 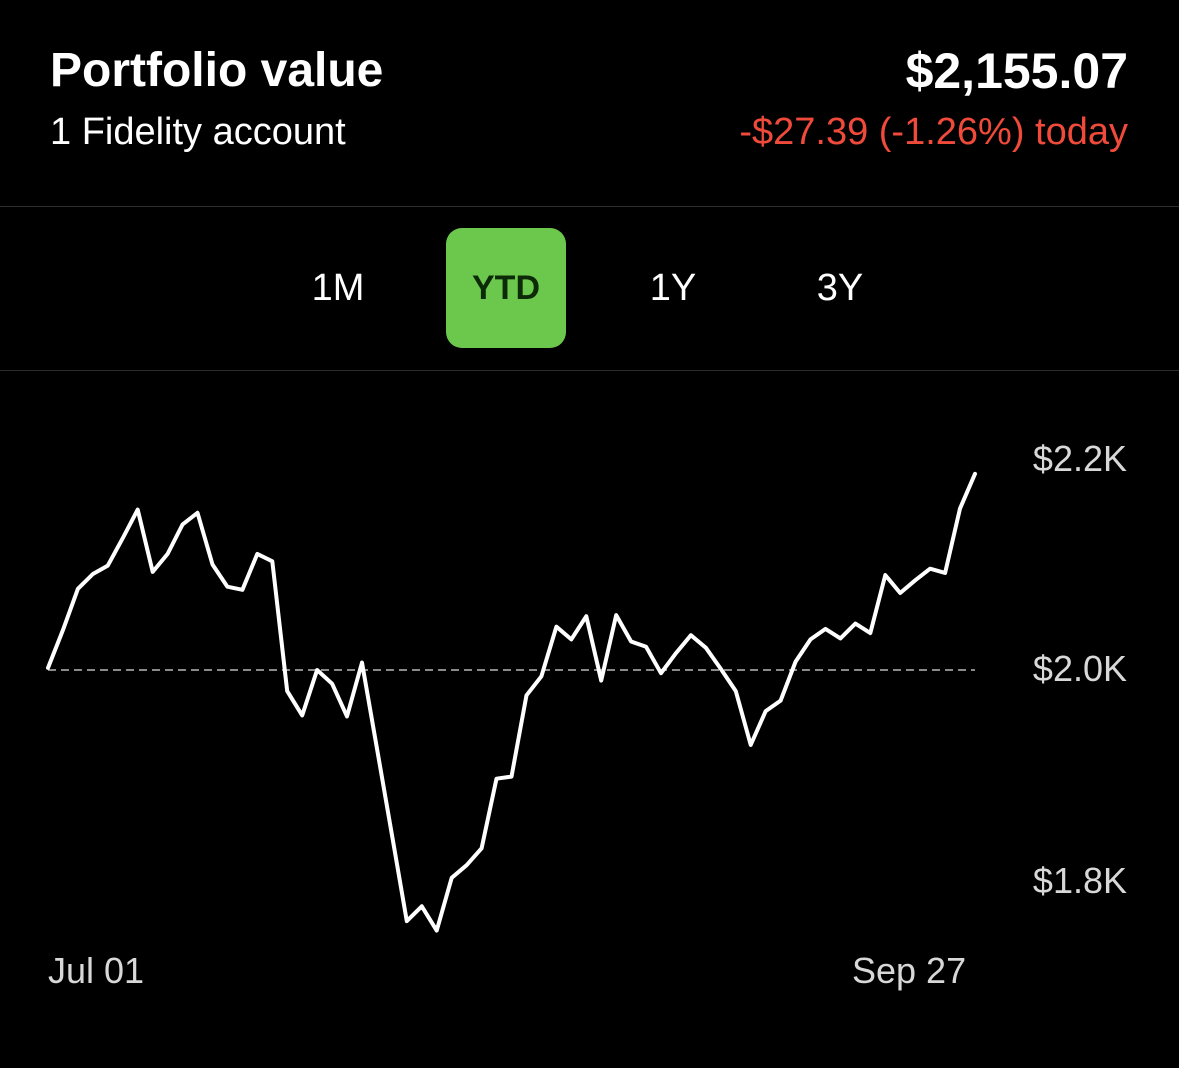 I want to click on tab-1m: 1M, so click(x=338, y=288).